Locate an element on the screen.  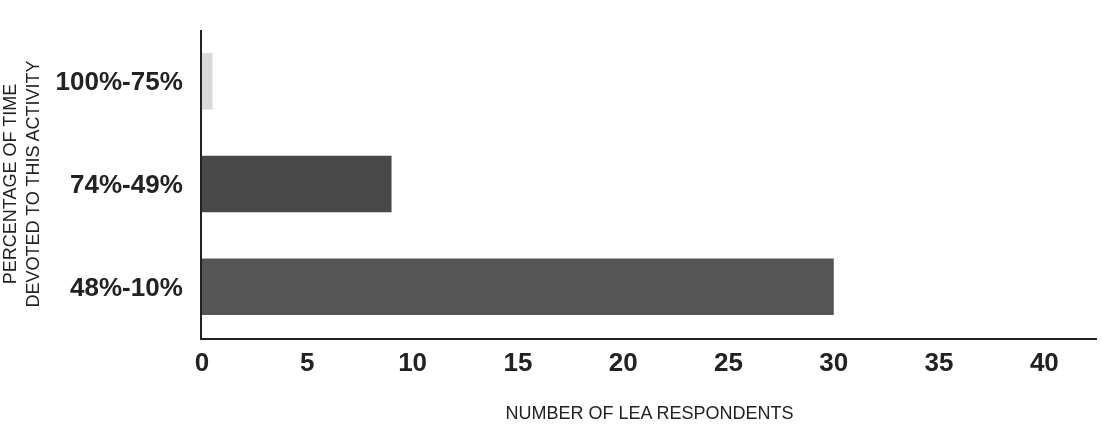
y-tick-label: 74%-49% is located at coordinates (126, 184).